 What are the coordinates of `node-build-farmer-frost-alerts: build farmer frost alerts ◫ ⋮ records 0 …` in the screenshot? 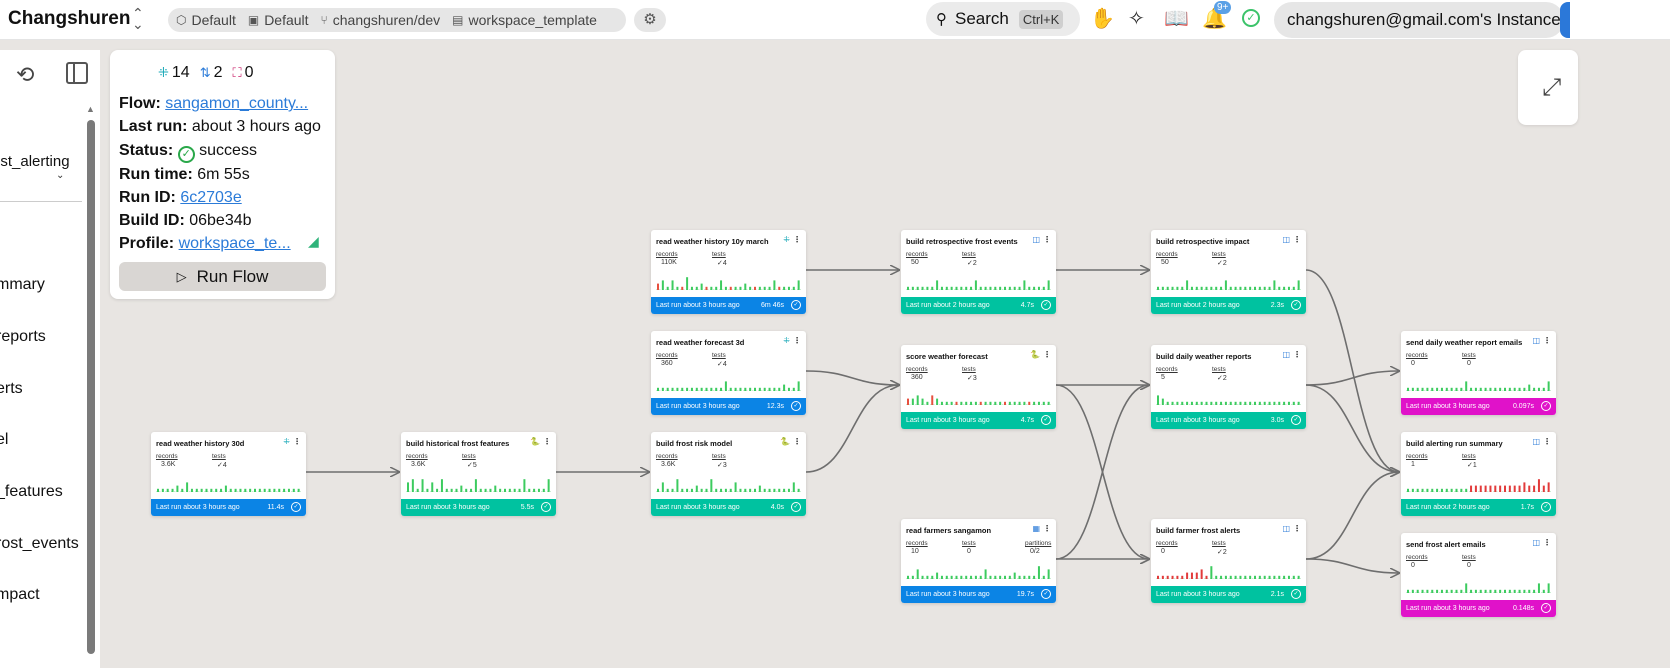 It's located at (1228, 561).